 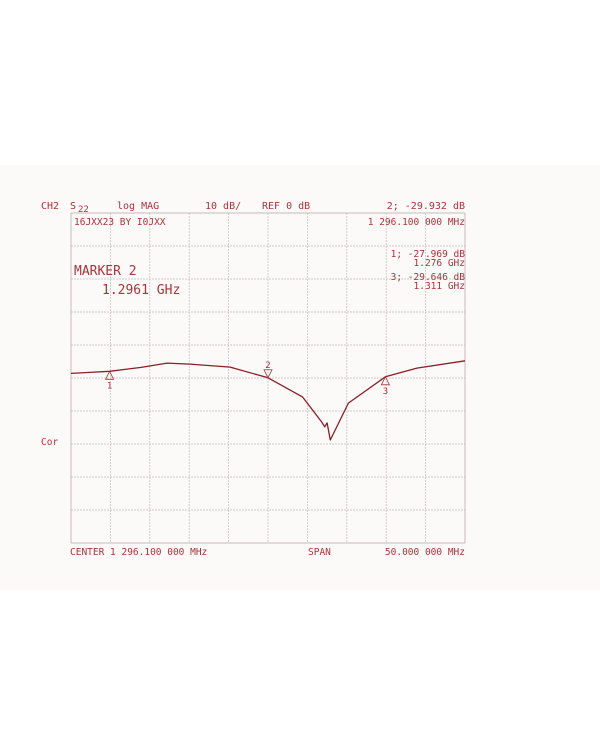 I want to click on markers: 1 2 3, so click(x=247, y=379).